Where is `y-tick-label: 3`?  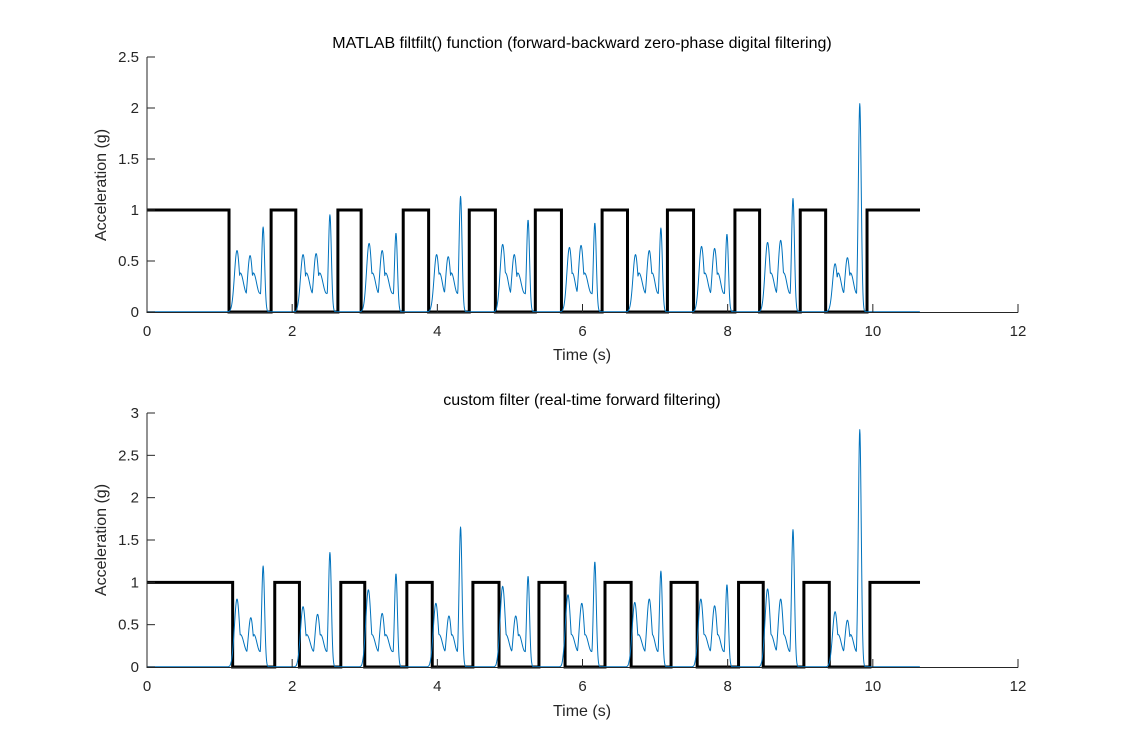
y-tick-label: 3 is located at coordinates (135, 413).